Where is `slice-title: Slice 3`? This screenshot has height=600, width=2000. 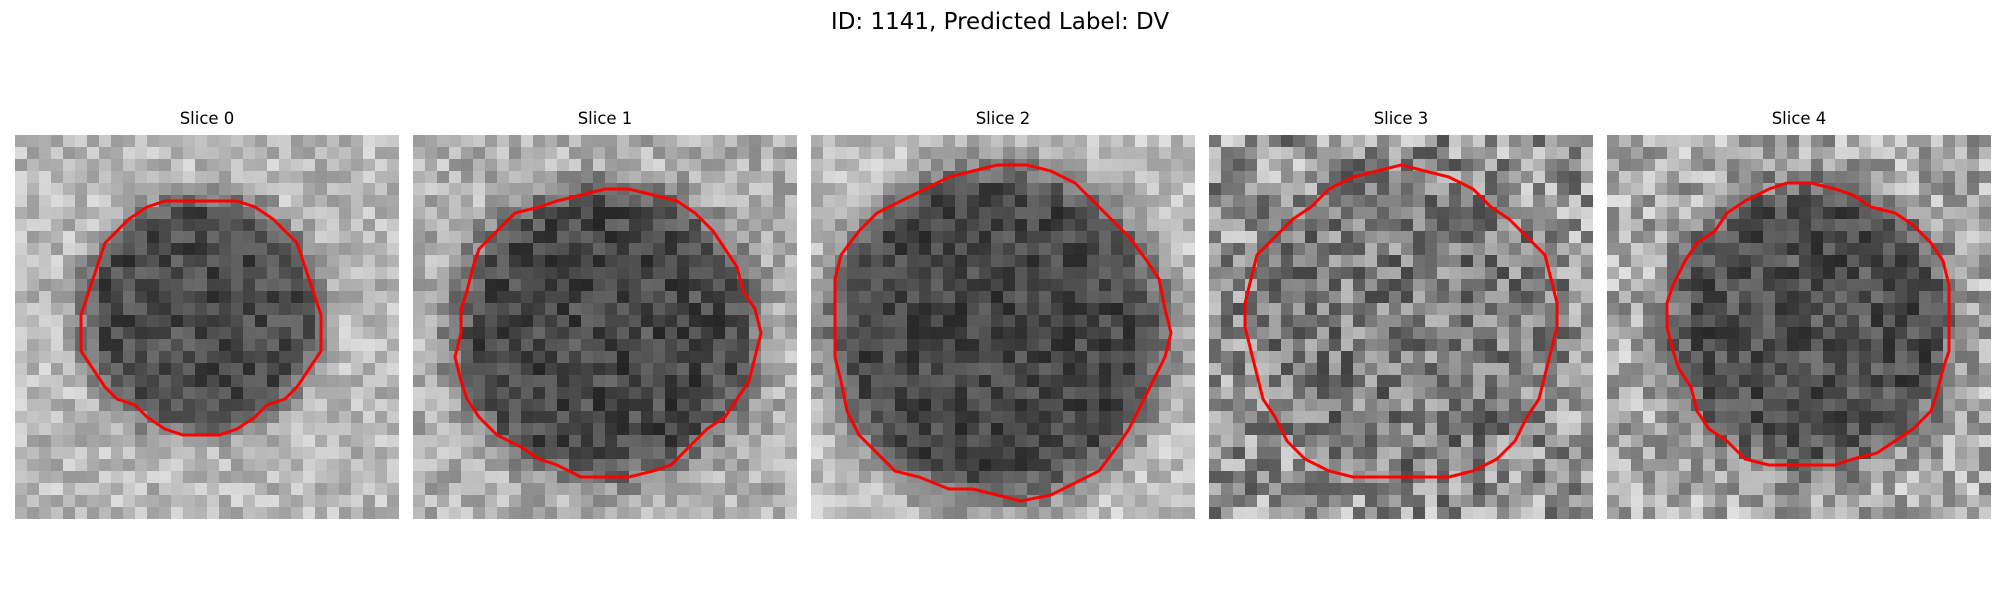
slice-title: Slice 3 is located at coordinates (1401, 118).